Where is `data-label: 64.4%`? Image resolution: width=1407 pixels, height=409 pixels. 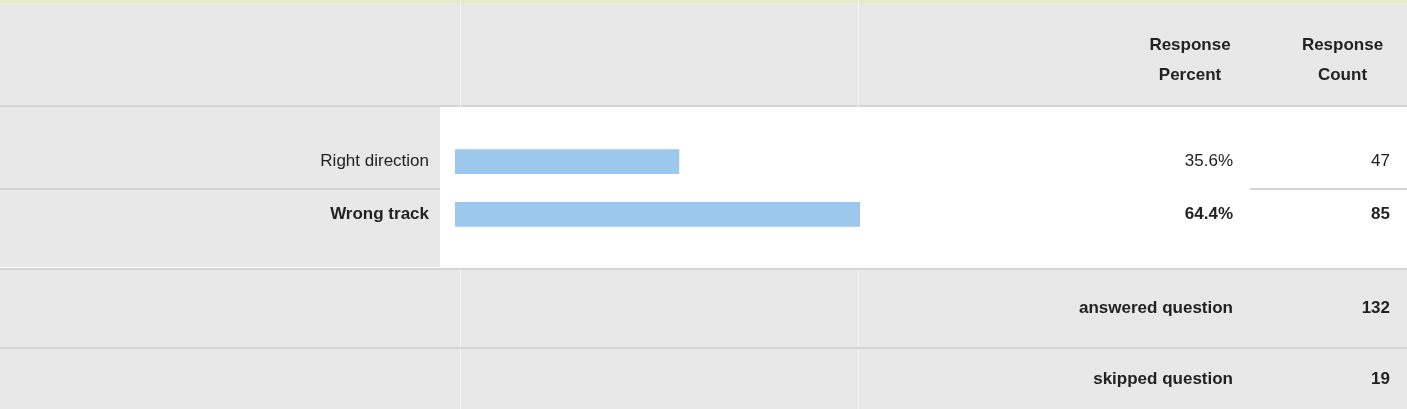
data-label: 64.4% is located at coordinates (1208, 214).